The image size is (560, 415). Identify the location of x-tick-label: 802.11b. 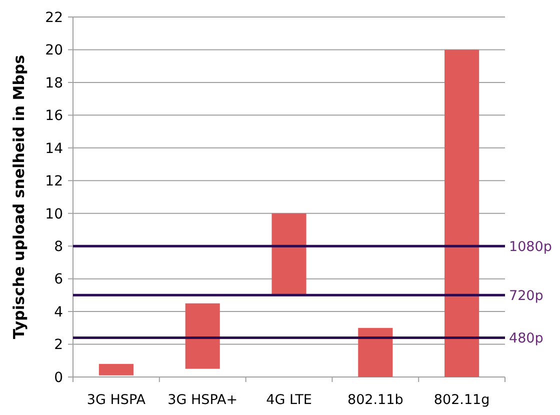
(375, 400).